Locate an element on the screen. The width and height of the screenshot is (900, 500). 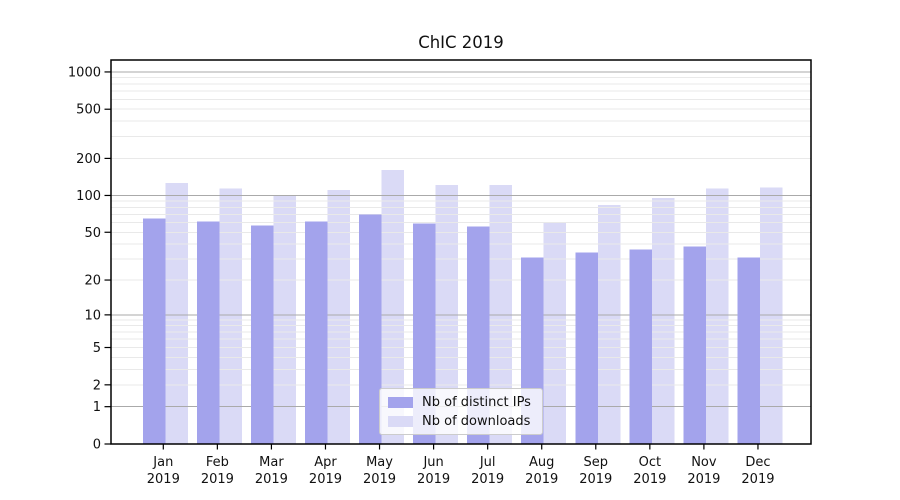
y-tick-label: 200 is located at coordinates (88, 159).